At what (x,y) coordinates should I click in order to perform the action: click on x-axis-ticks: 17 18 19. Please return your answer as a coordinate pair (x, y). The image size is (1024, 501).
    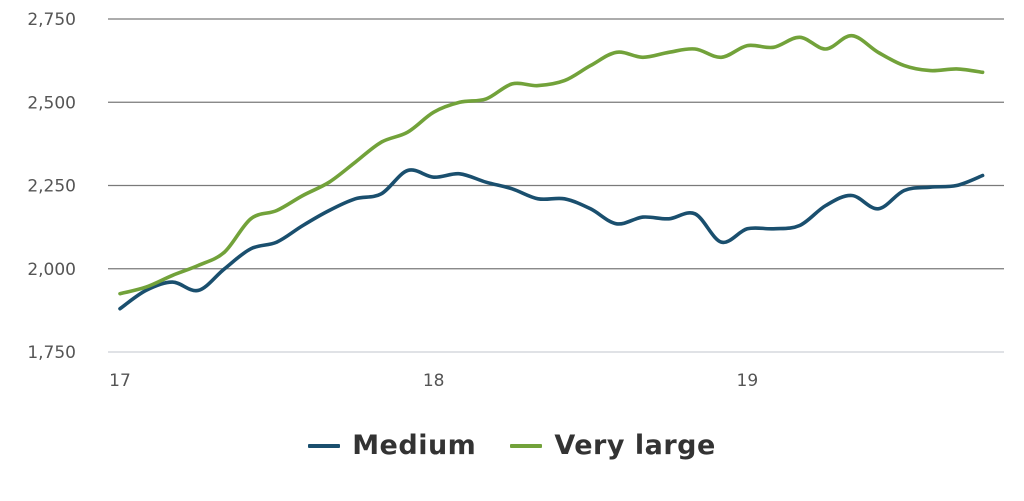
    Looking at the image, I should click on (433, 381).